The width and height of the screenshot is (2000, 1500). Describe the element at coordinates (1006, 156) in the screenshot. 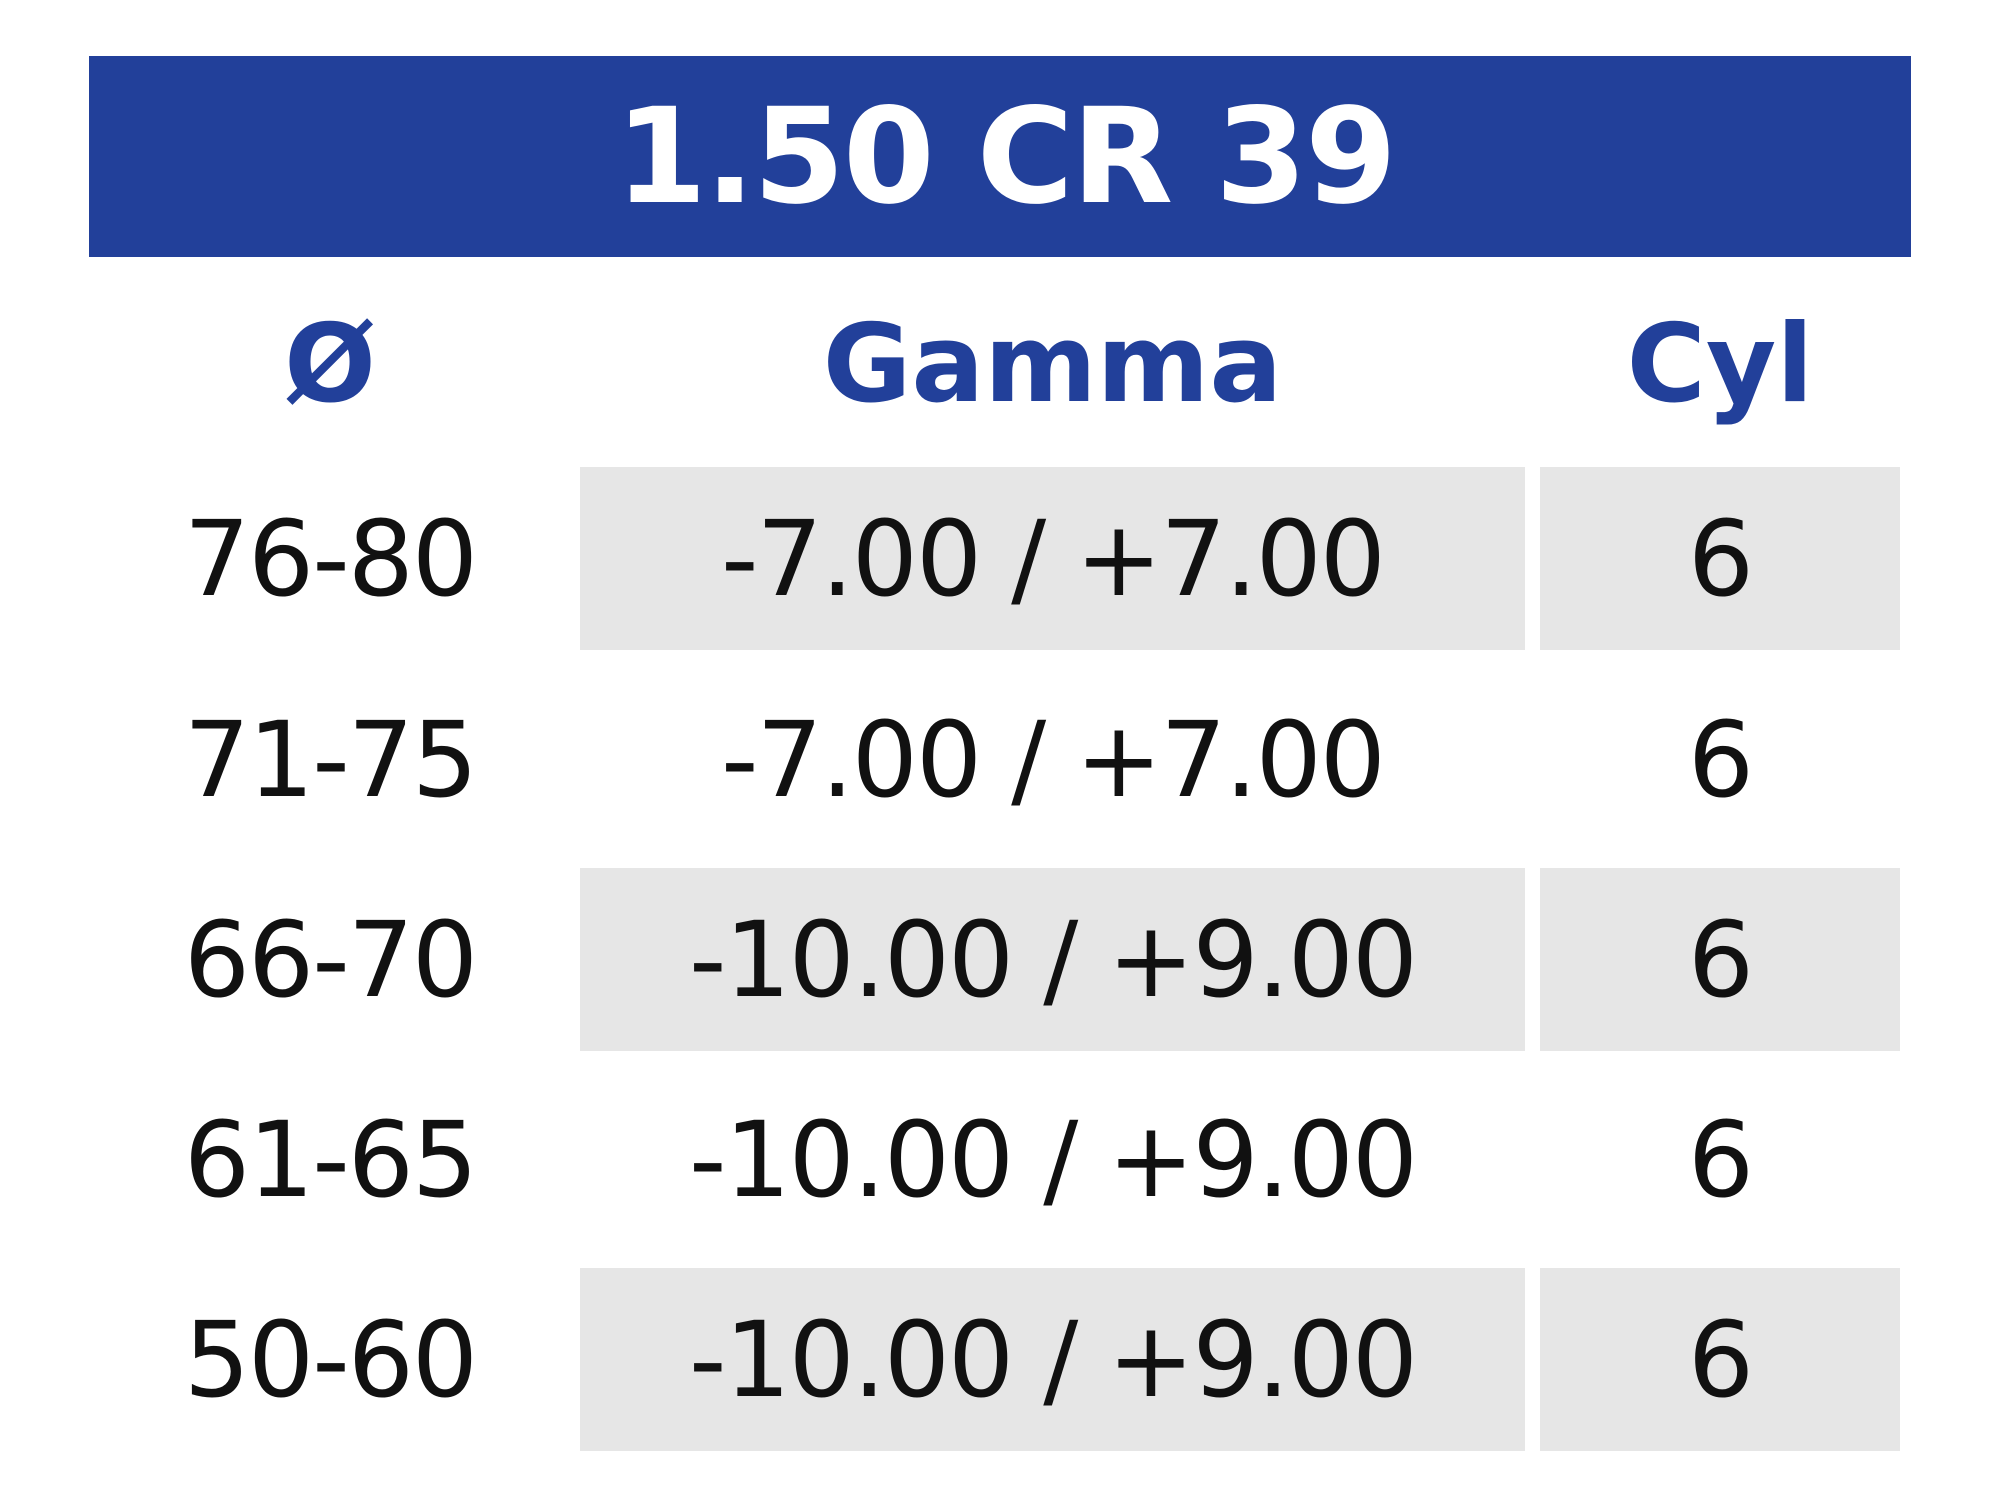

I see `table-title: 1.50 CR 39` at that location.